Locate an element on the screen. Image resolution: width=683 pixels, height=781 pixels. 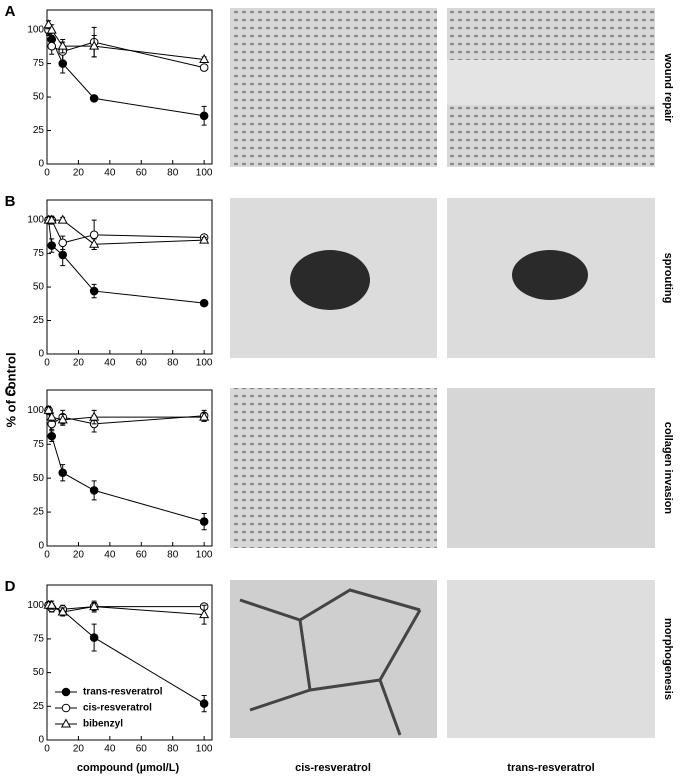
column-label: trans-resveratrol is located at coordinates (550, 768).